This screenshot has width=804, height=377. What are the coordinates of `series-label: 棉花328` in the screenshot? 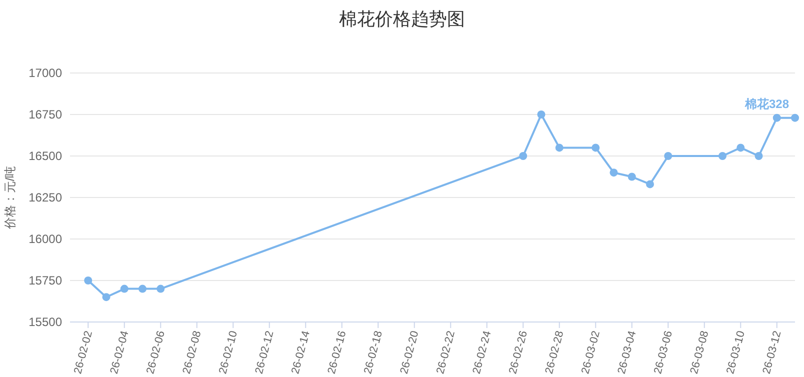 It's located at (767, 103).